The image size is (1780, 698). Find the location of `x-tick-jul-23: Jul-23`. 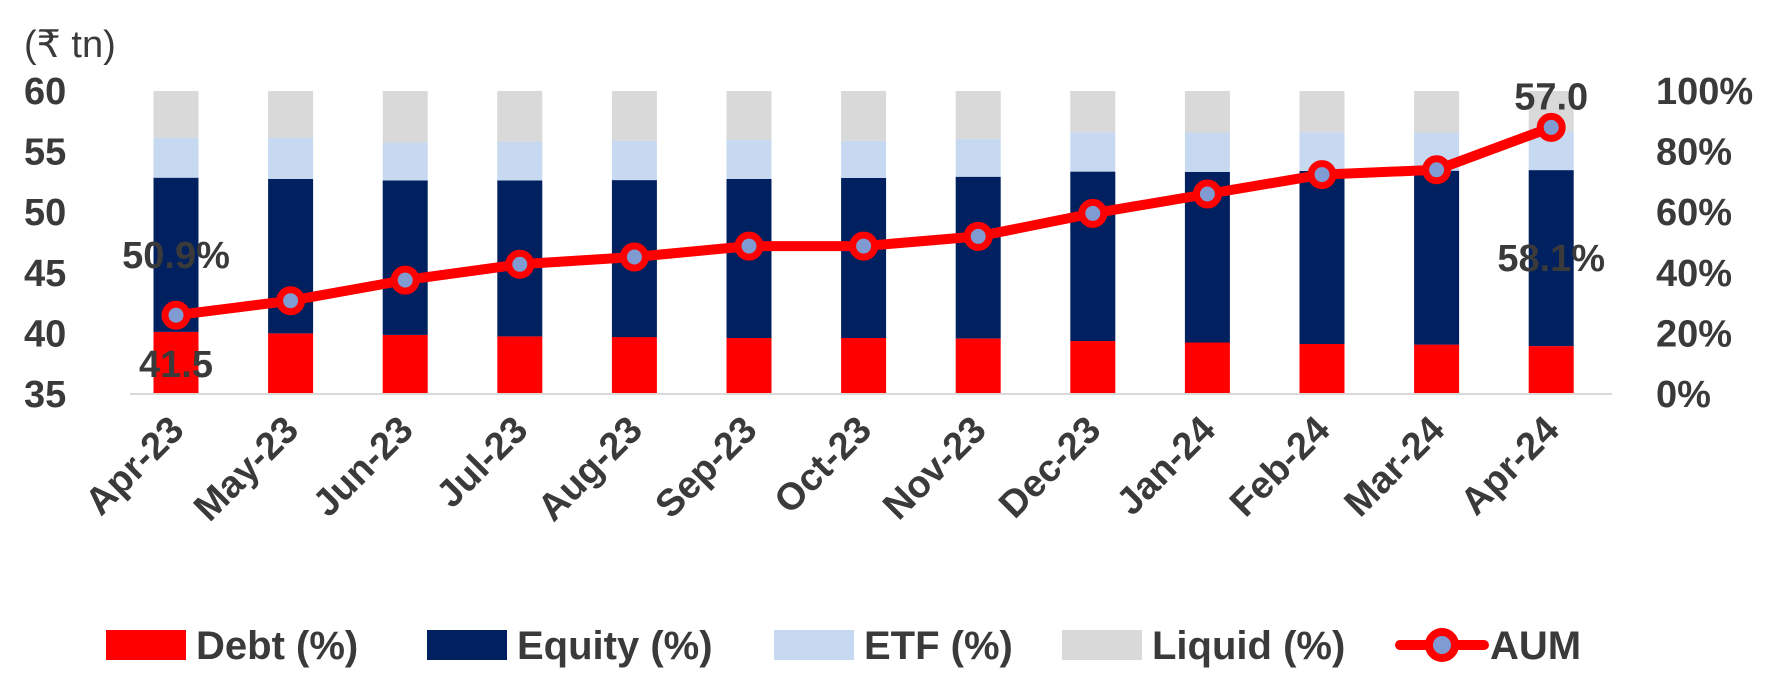

x-tick-jul-23: Jul-23 is located at coordinates (482, 462).